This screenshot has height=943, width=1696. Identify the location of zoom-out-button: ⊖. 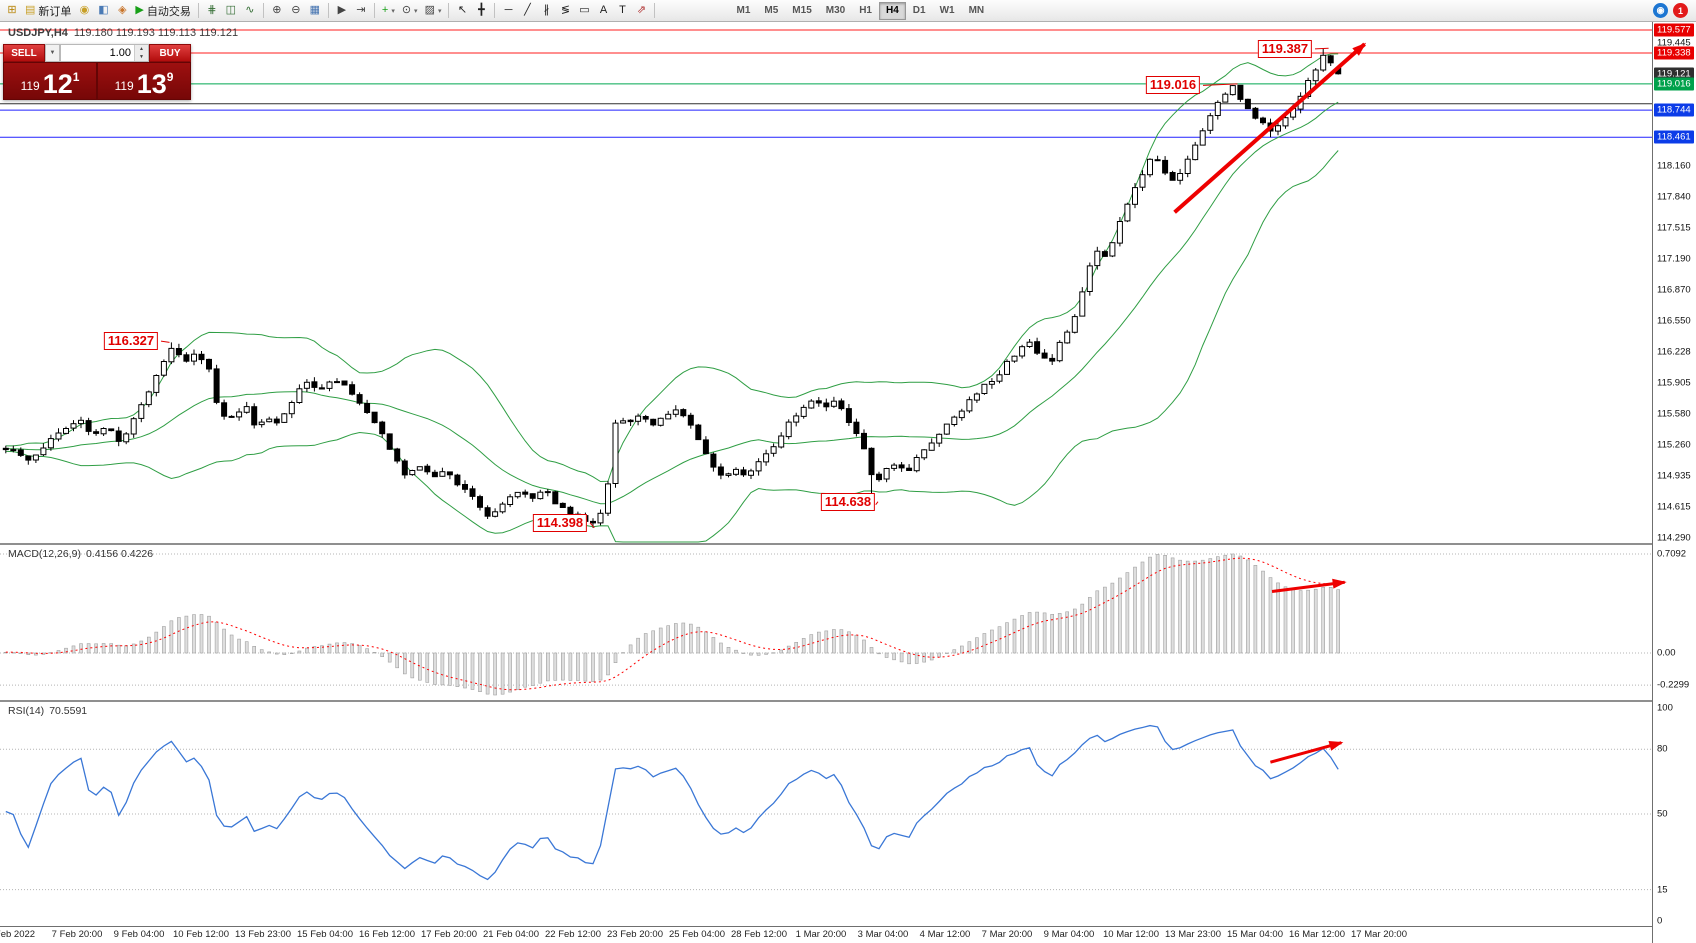
(296, 11).